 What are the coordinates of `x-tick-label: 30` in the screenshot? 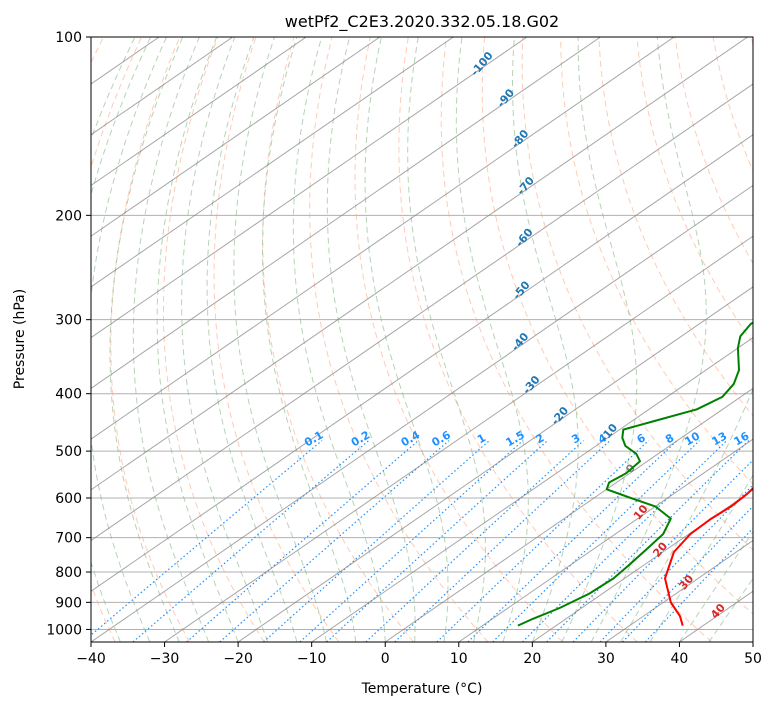 It's located at (606, 659).